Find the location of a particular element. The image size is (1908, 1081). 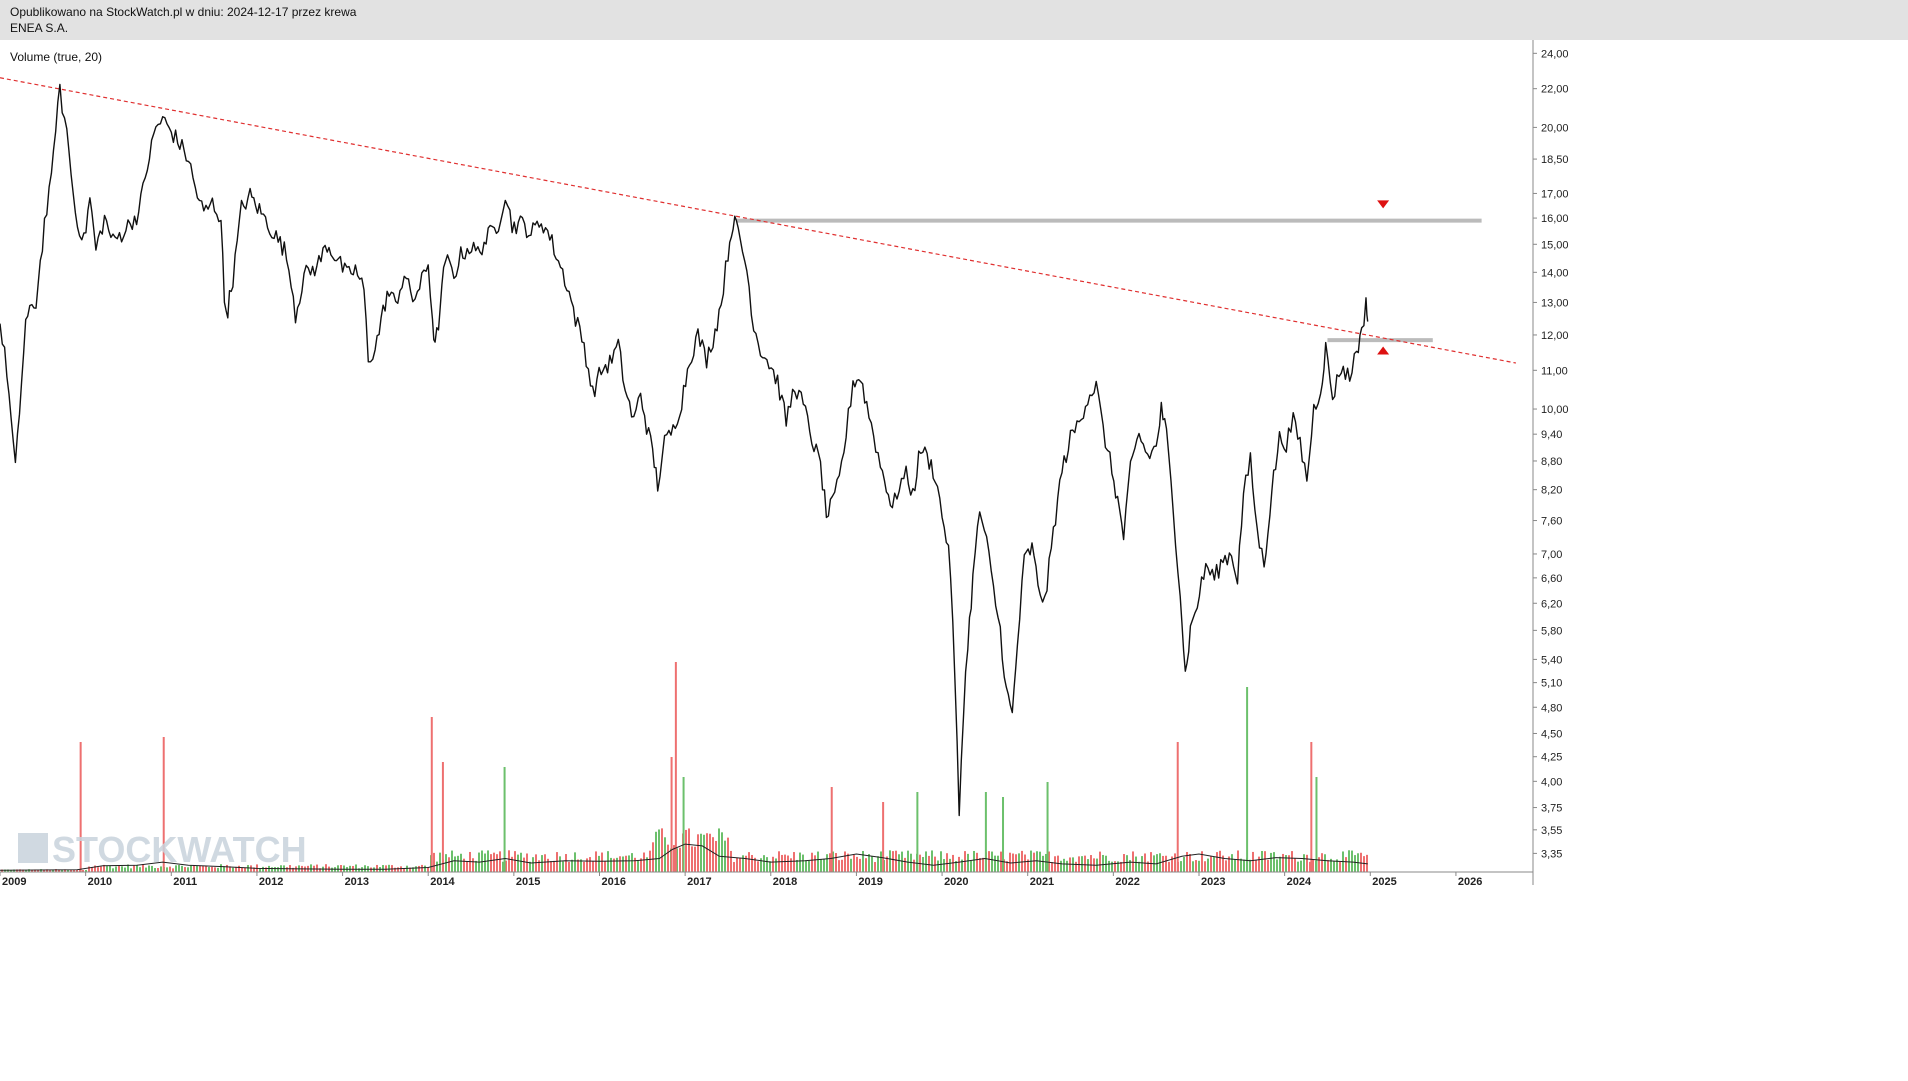

y-tick-label: 9,40 is located at coordinates (1551, 435).